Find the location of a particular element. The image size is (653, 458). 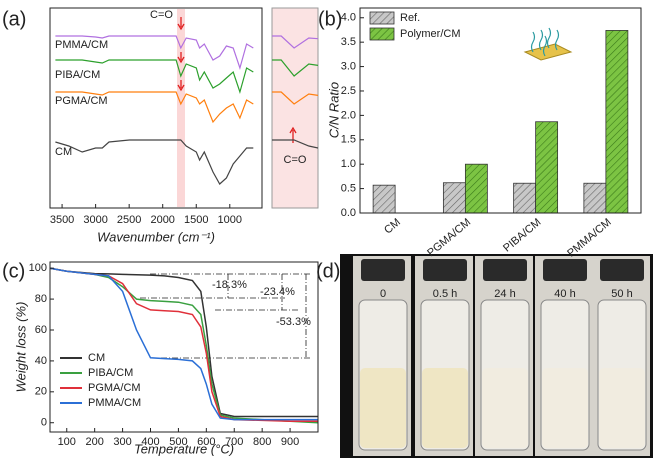

y-tick-label: 2.0 is located at coordinates (348, 115).